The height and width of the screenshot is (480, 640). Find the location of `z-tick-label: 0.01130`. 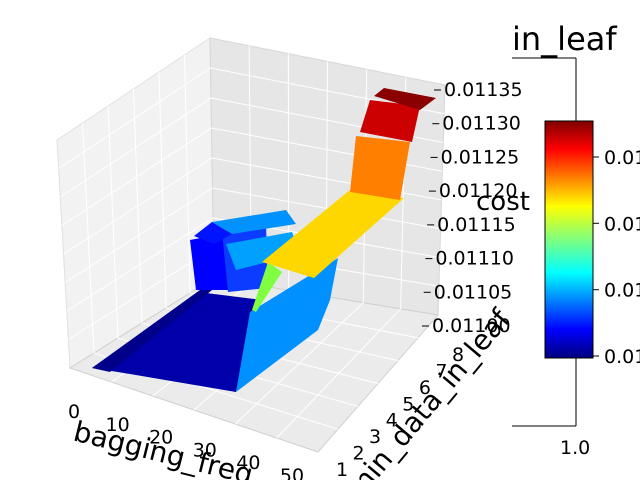

z-tick-label: 0.01130 is located at coordinates (481, 124).